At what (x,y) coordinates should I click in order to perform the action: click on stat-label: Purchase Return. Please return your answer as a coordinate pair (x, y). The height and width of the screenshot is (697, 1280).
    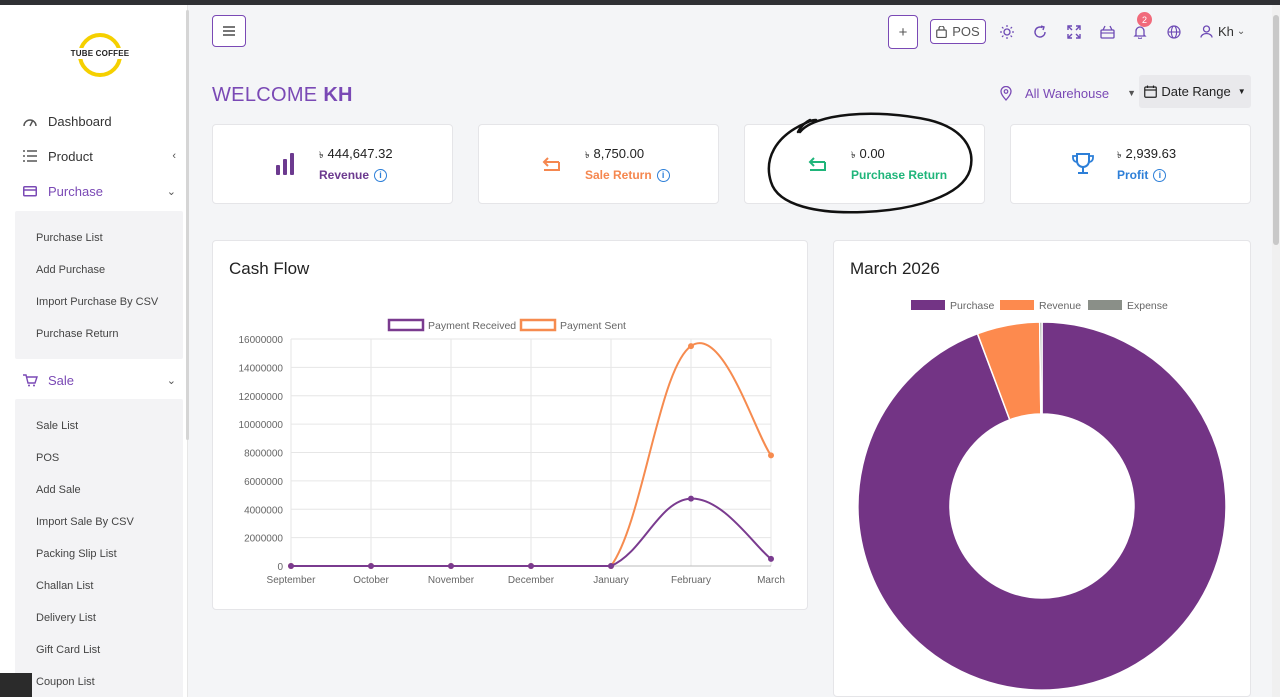
    Looking at the image, I should click on (899, 175).